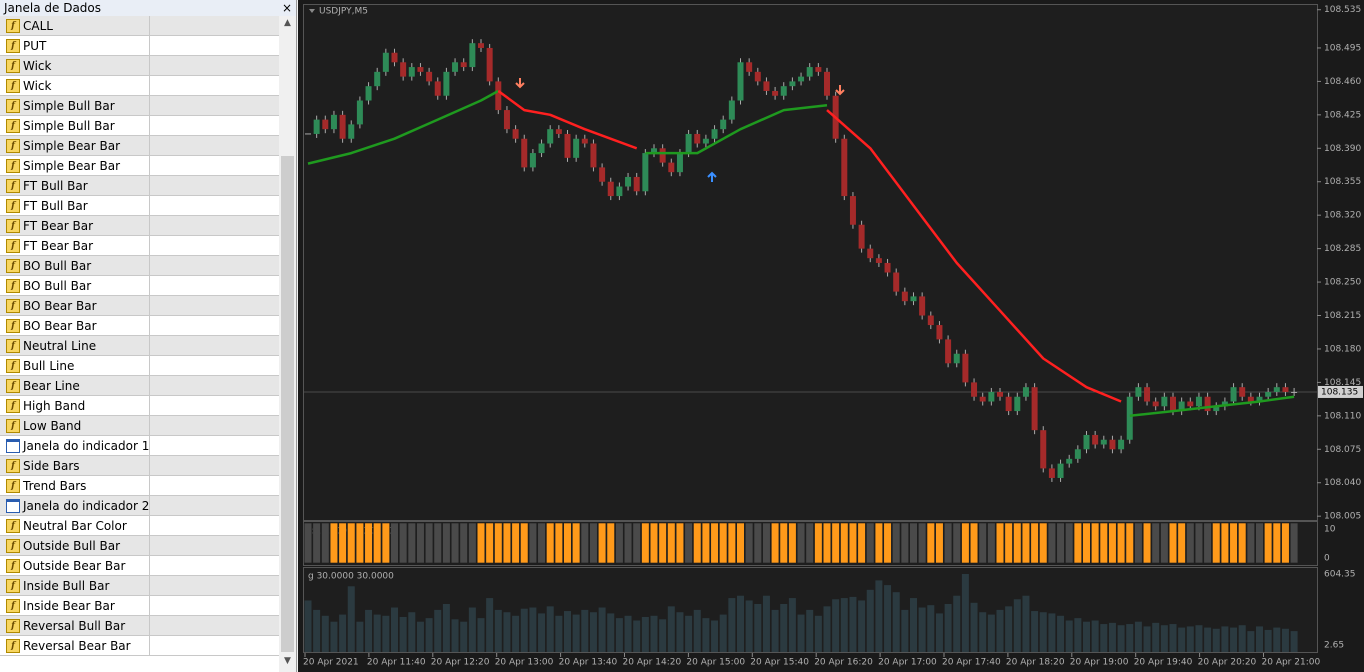 The width and height of the screenshot is (1364, 672). What do you see at coordinates (287, 404) in the screenshot?
I see `scroll-thumb` at bounding box center [287, 404].